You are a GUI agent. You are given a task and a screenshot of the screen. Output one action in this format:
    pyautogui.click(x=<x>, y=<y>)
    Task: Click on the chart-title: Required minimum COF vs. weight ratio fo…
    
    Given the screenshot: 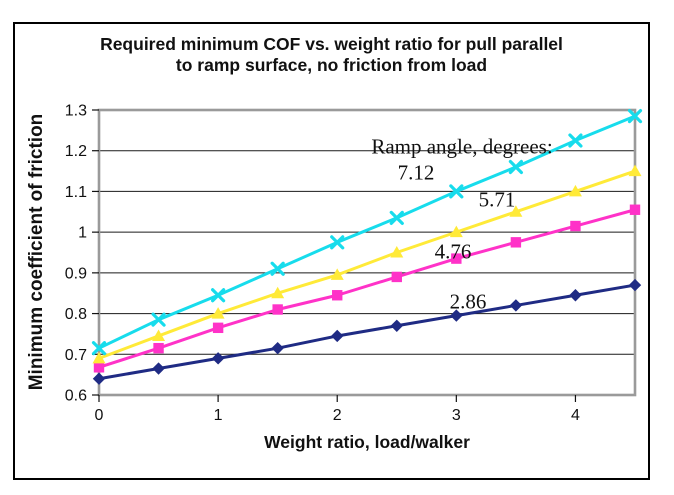 What is the action you would take?
    pyautogui.click(x=331, y=55)
    